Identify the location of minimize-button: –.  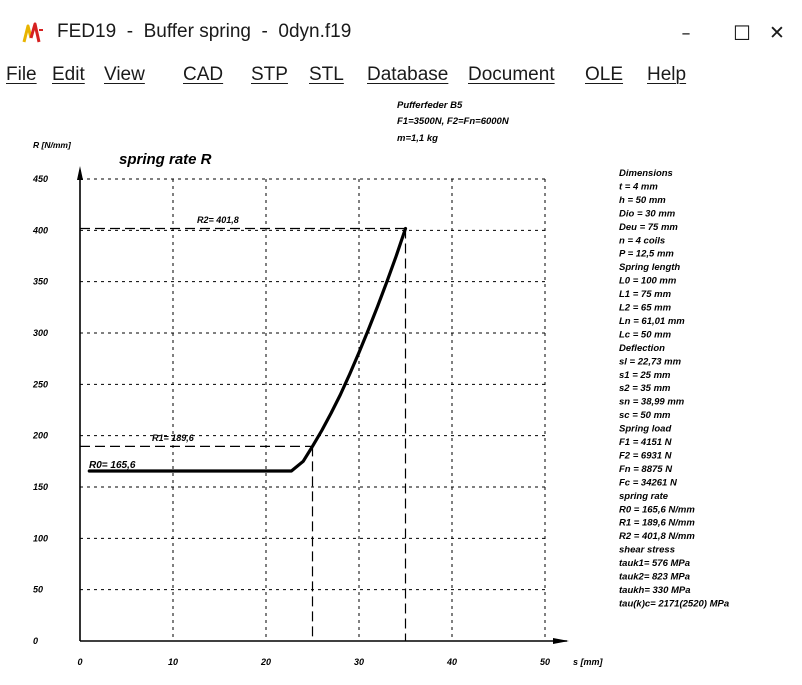
(686, 33).